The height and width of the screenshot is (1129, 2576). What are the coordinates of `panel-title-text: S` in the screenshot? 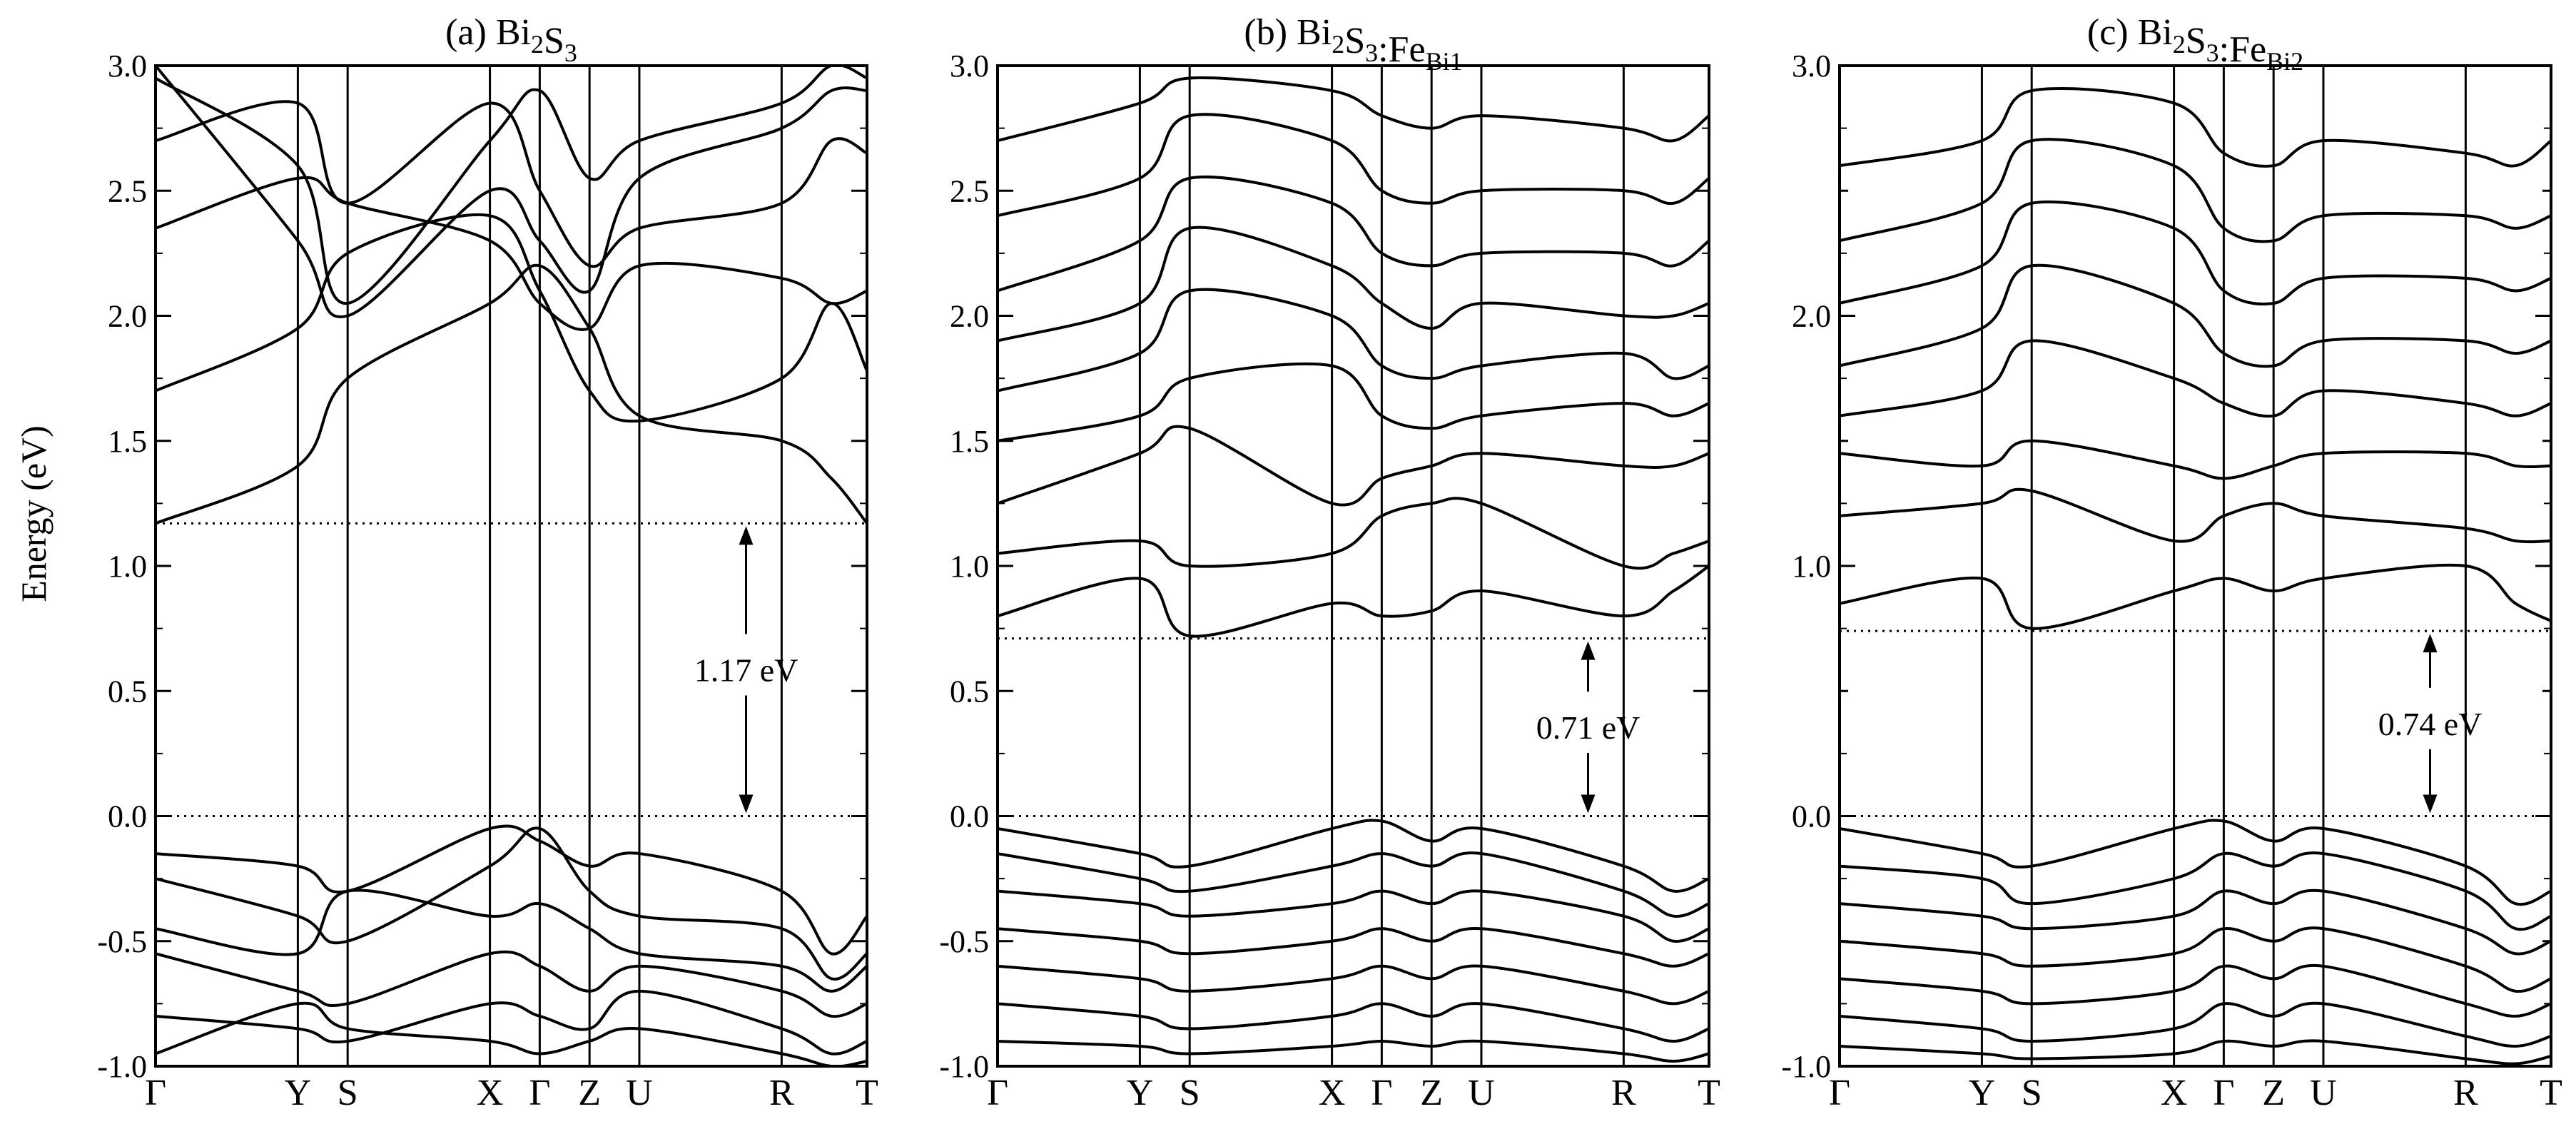 It's located at (554, 41).